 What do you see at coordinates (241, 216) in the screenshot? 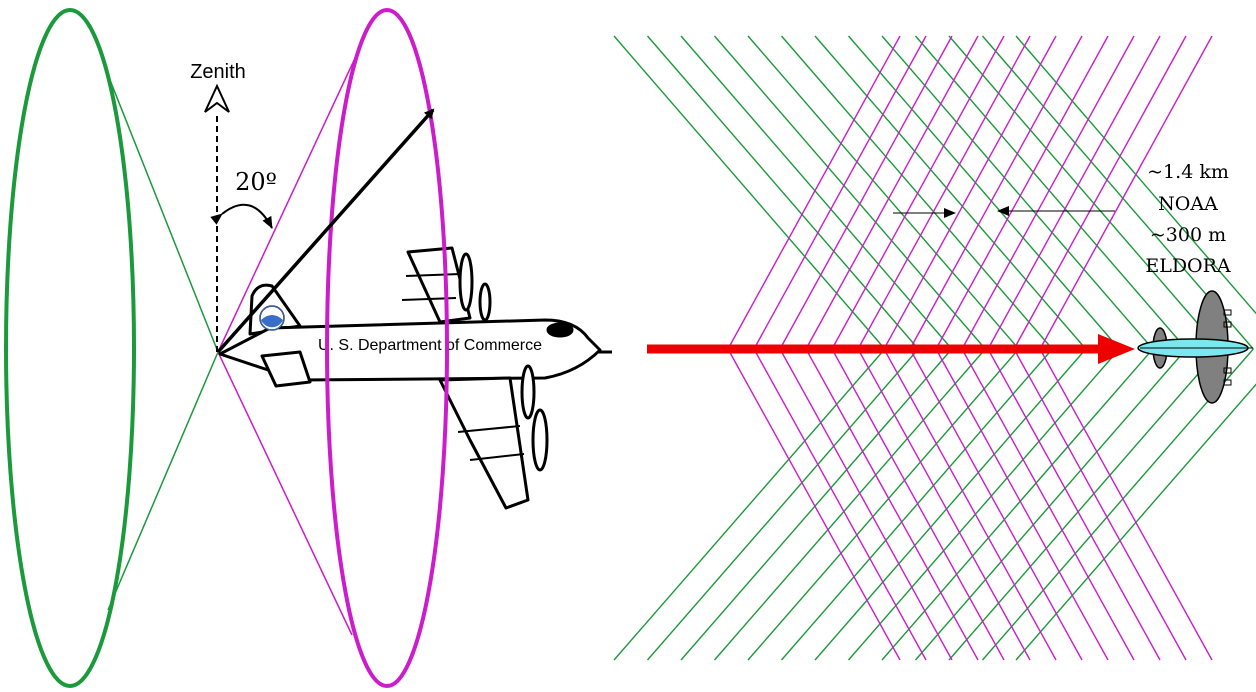
I see `tilt-angle-arc` at bounding box center [241, 216].